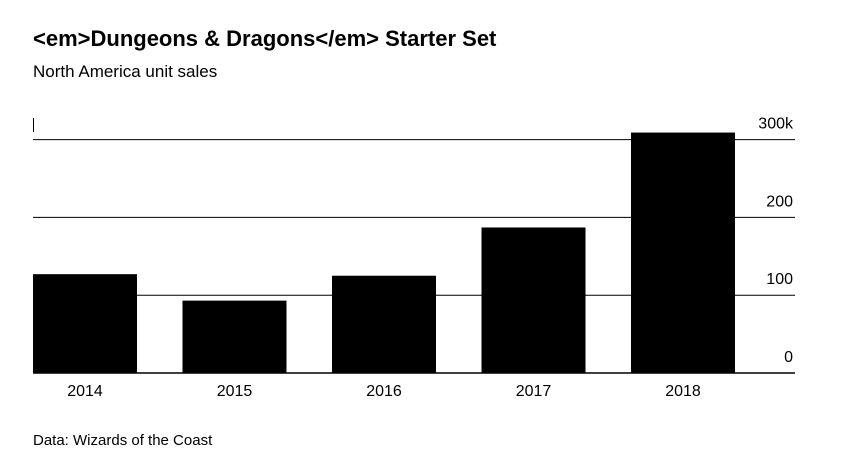  I want to click on chart-title: <em>Dungeons & Dragons</em> Starter Set, so click(265, 38).